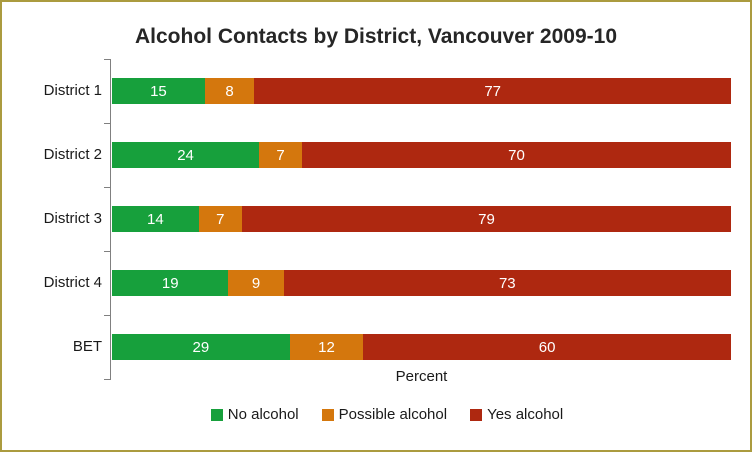 The width and height of the screenshot is (752, 452). What do you see at coordinates (216, 414) in the screenshot?
I see `legend-swatch-no-alcohol` at bounding box center [216, 414].